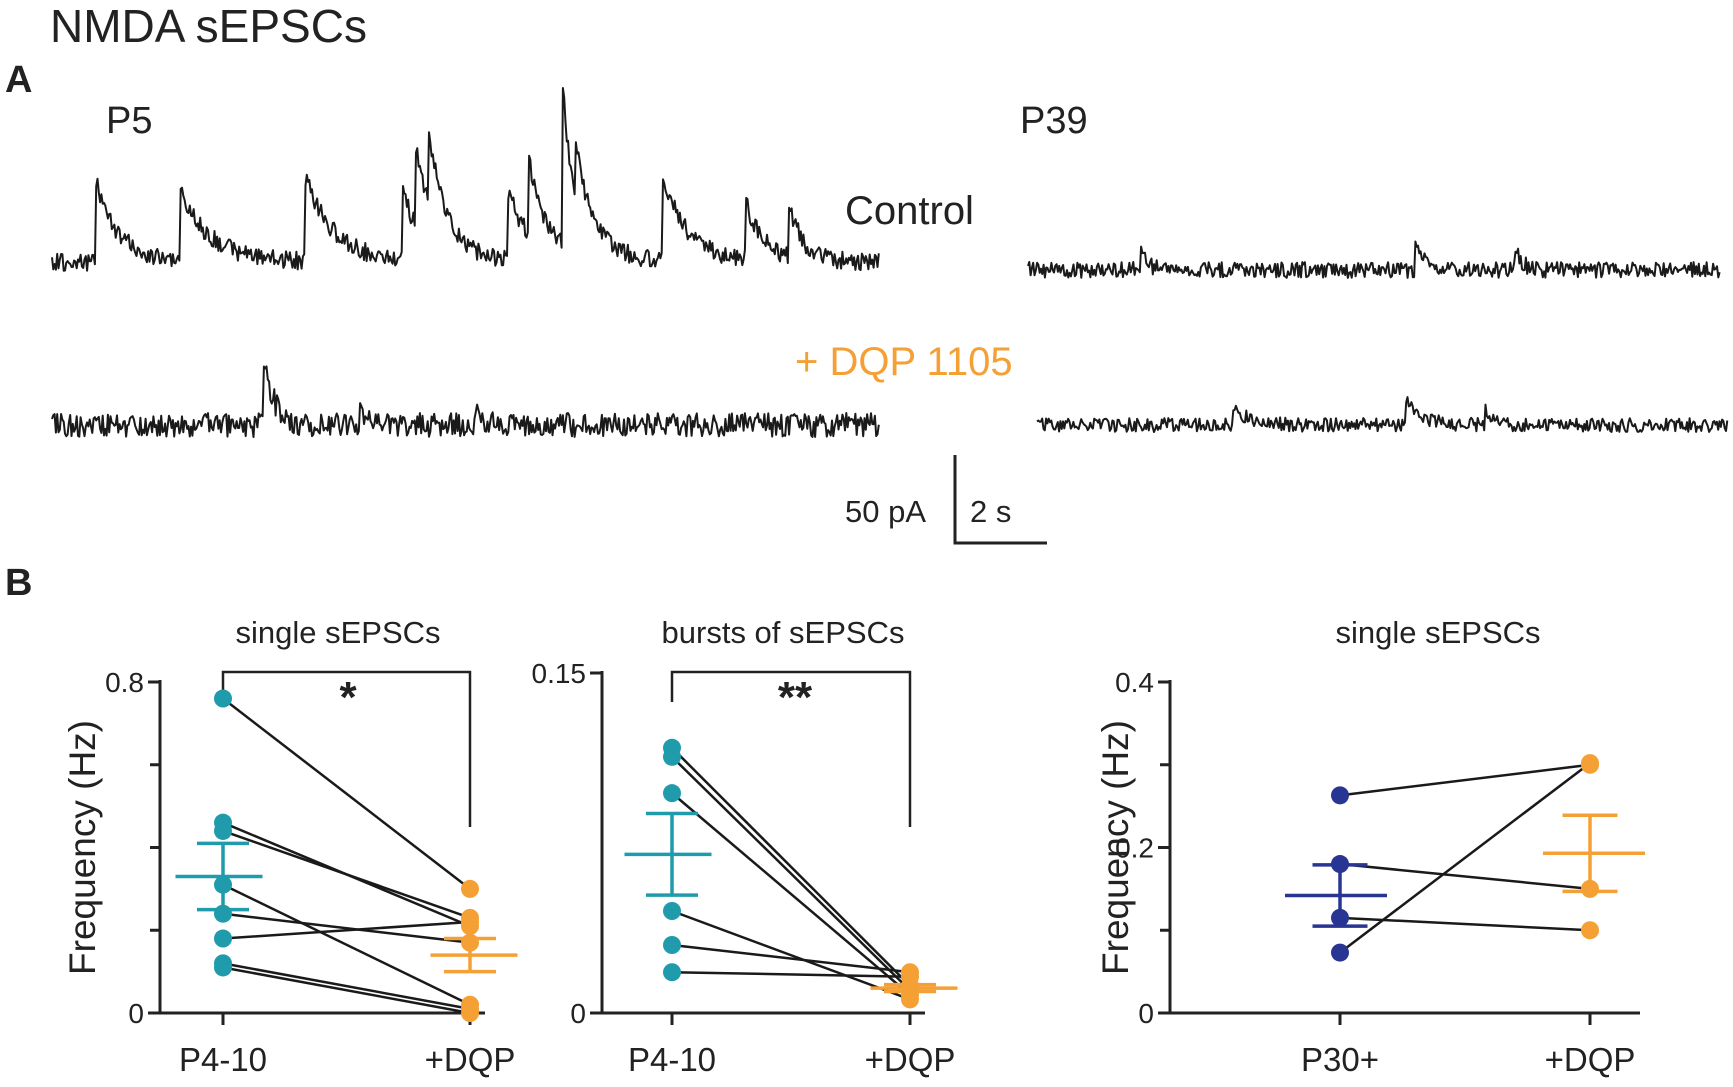 This screenshot has height=1087, width=1733. I want to click on trace-p39-dqp, so click(1382, 414).